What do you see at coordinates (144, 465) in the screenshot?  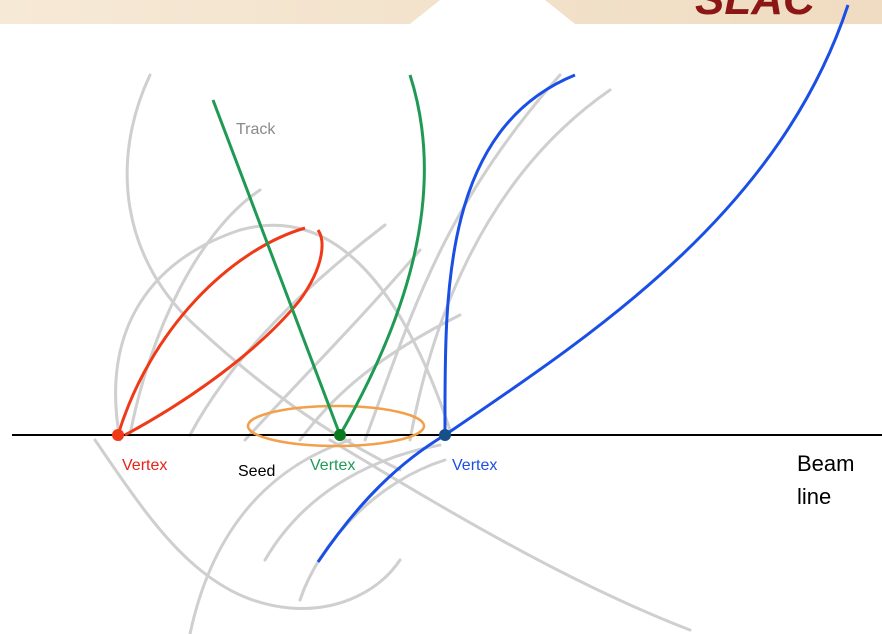 I see `red-vertex-label: Vertex` at bounding box center [144, 465].